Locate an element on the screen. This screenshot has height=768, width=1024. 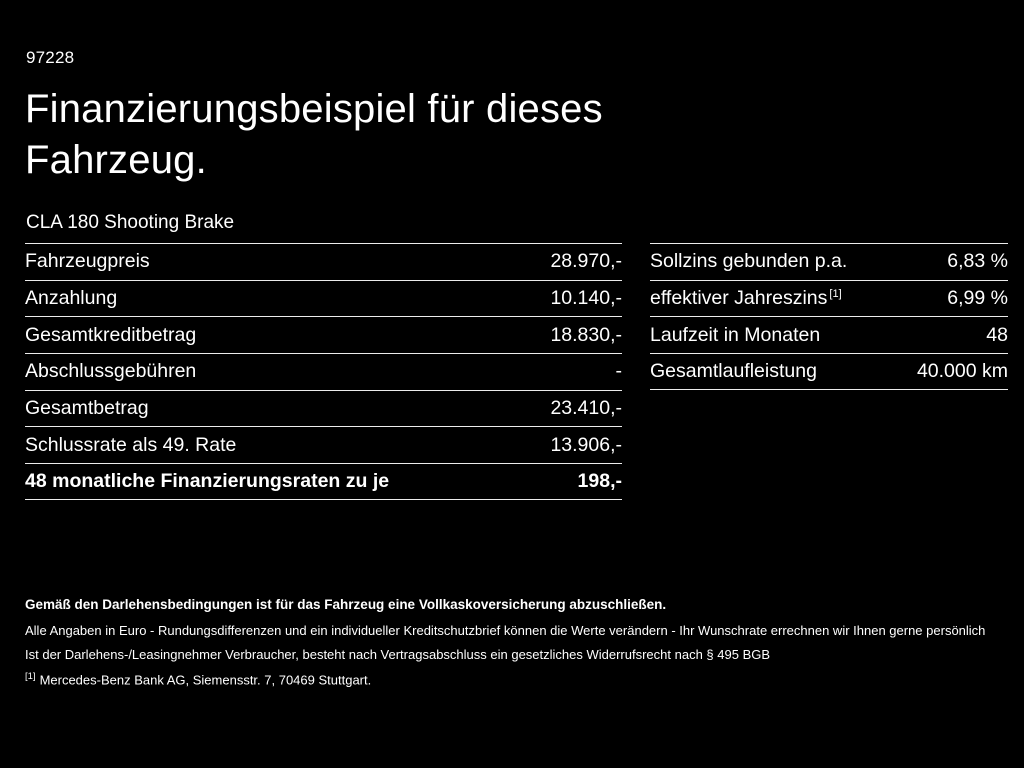
row-value: 48 is located at coordinates (997, 334).